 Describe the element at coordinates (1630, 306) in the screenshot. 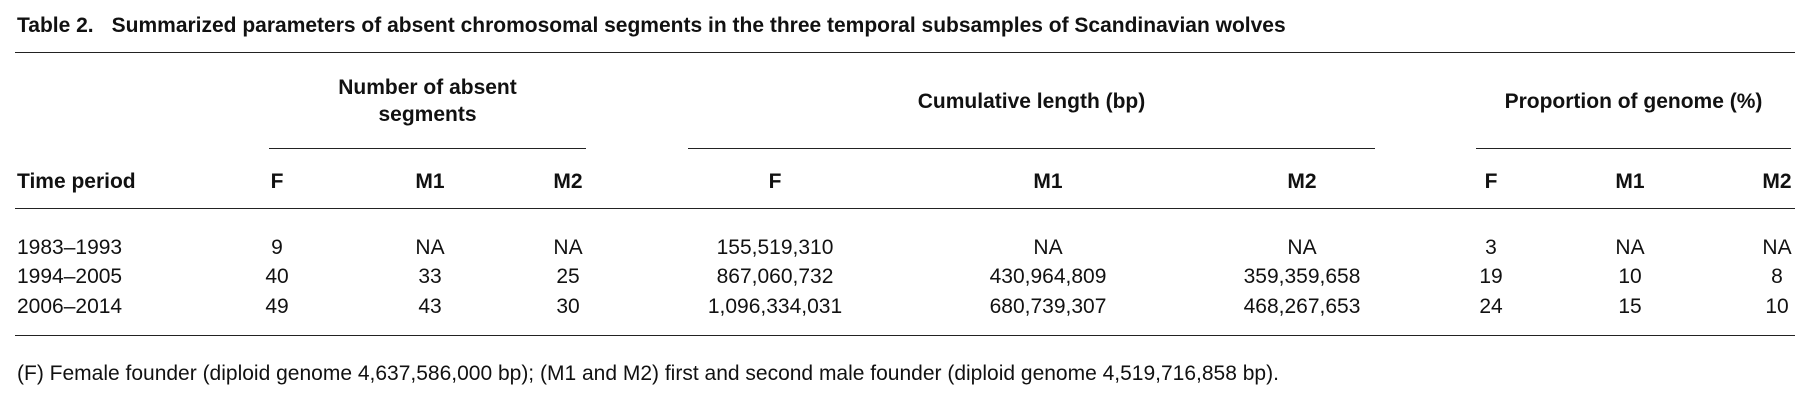

I see `table-cell: 15` at that location.